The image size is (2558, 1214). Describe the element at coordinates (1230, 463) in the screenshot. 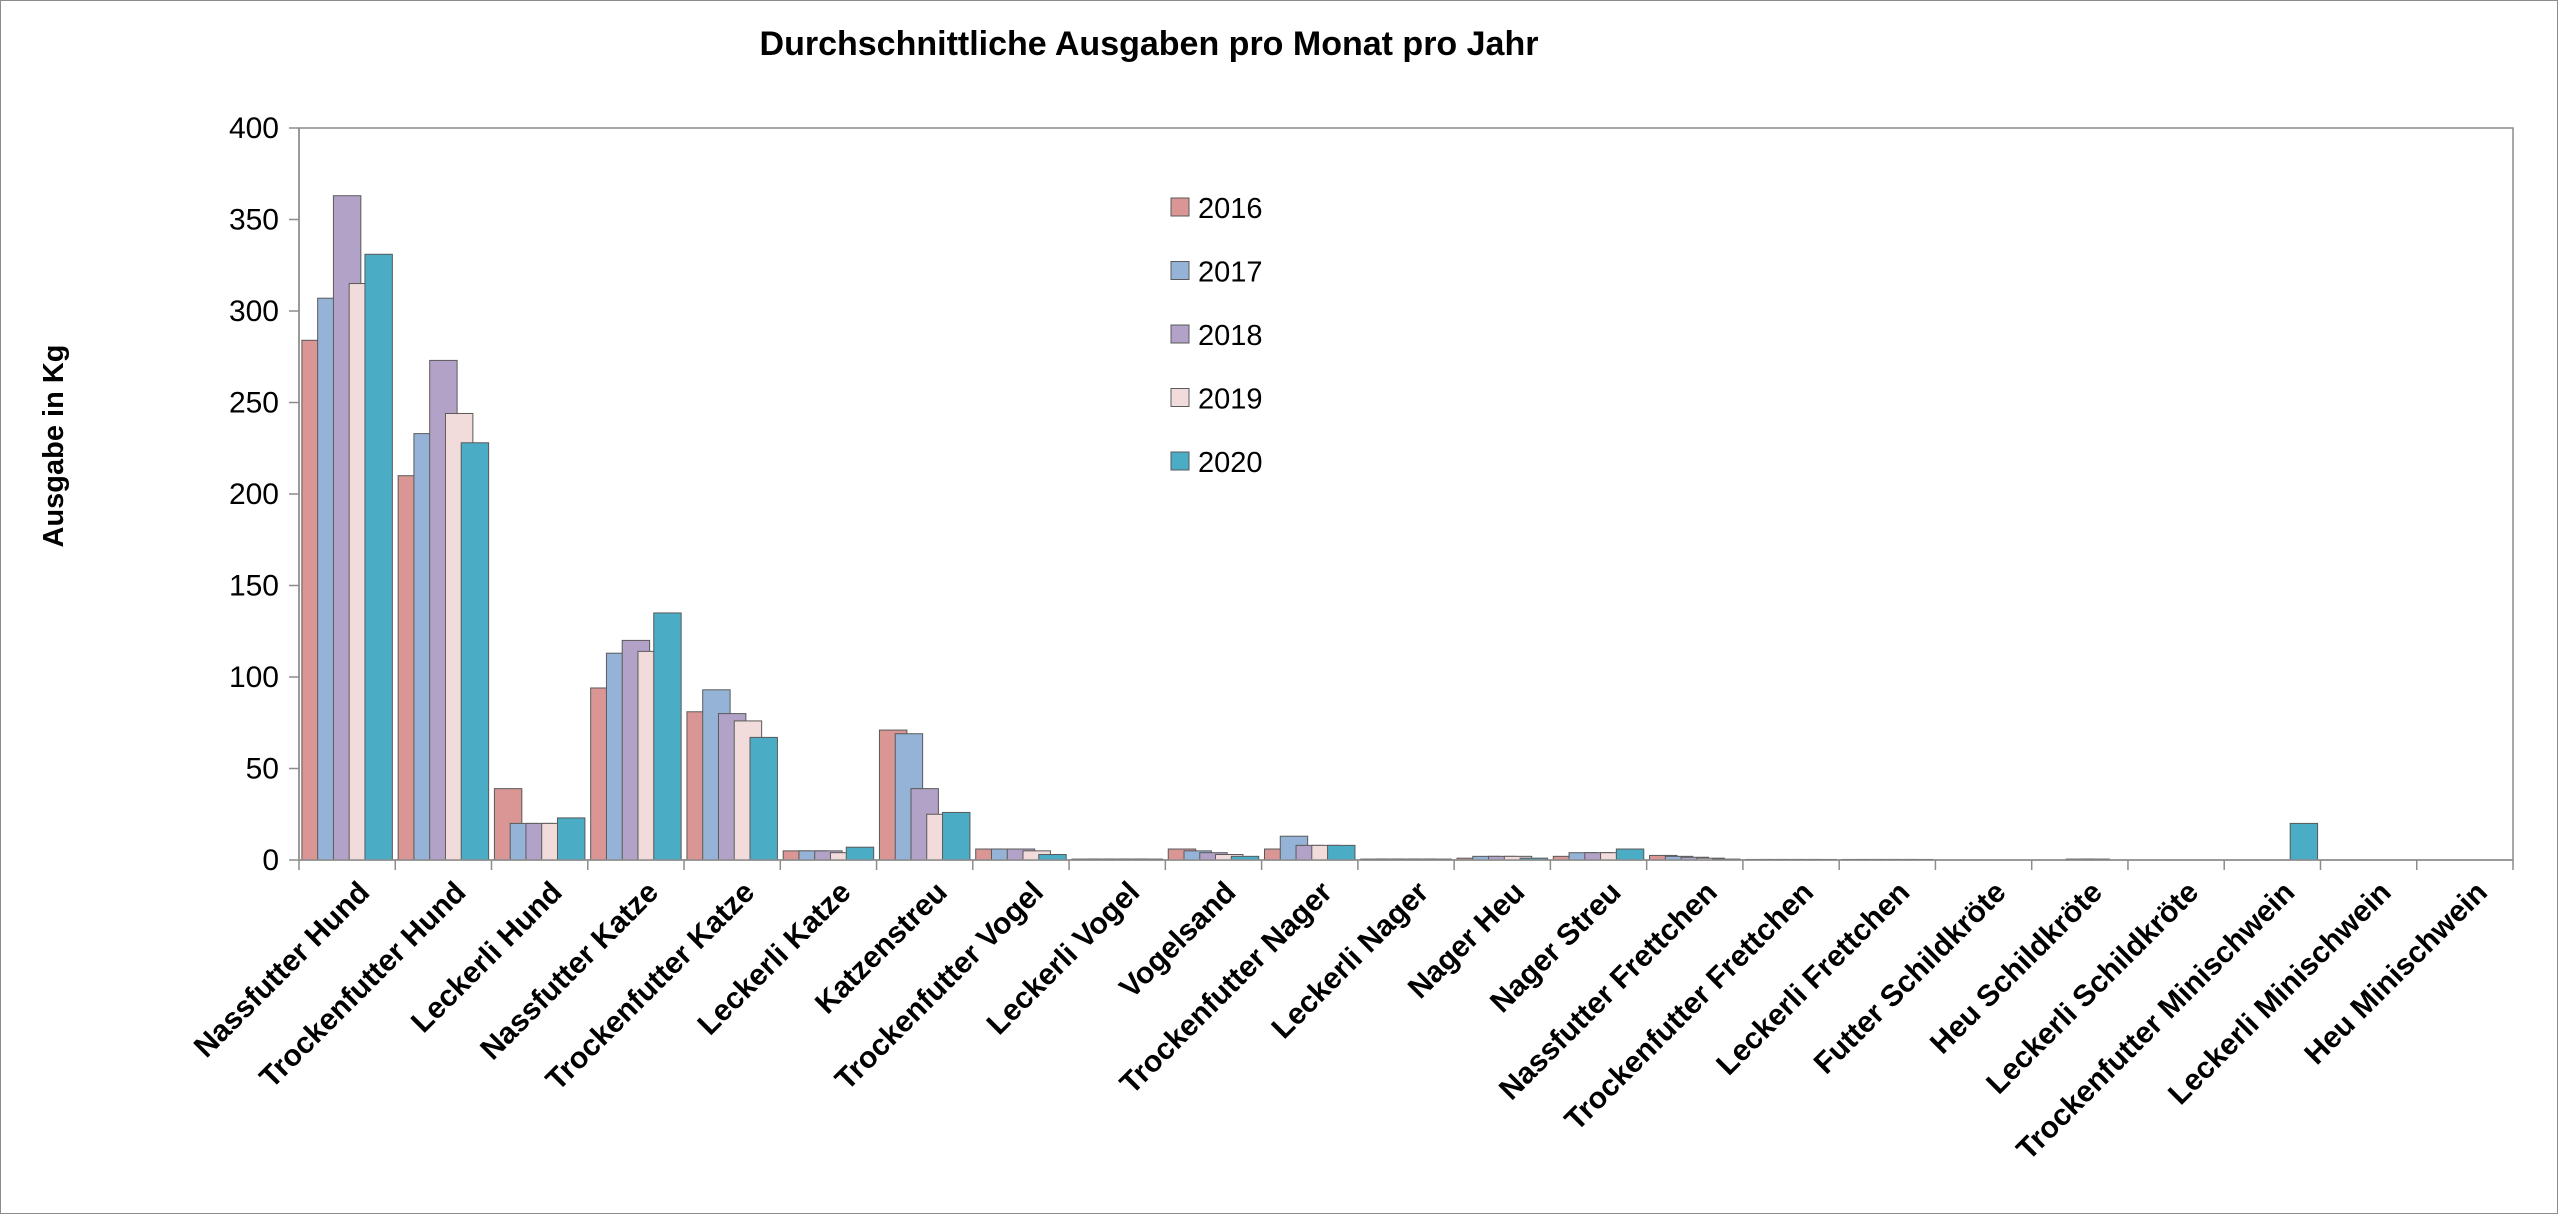

I see `legend-label-2020: 2020` at that location.